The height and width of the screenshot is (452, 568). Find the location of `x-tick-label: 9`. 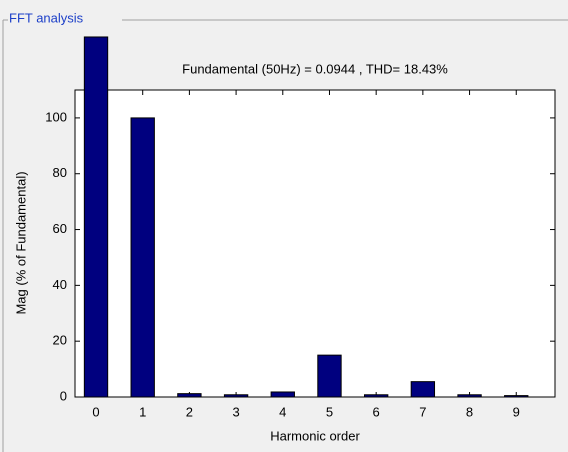

x-tick-label: 9 is located at coordinates (516, 411).